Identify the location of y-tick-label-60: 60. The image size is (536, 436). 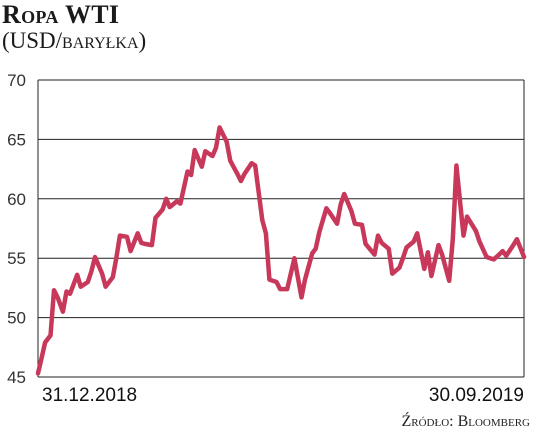
(16, 199).